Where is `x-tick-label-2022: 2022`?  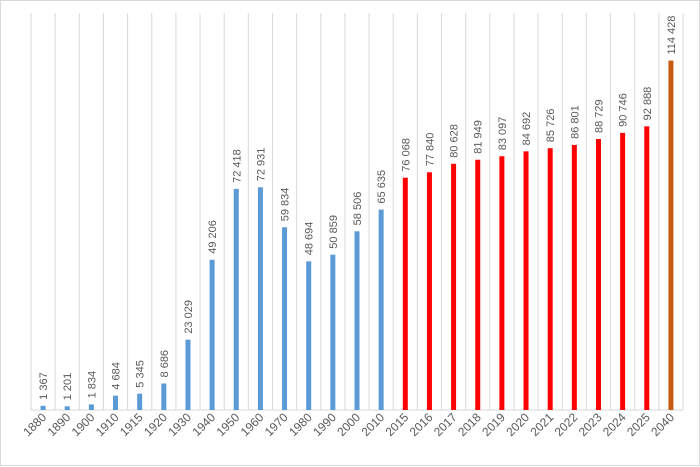
x-tick-label-2022: 2022 is located at coordinates (566, 424).